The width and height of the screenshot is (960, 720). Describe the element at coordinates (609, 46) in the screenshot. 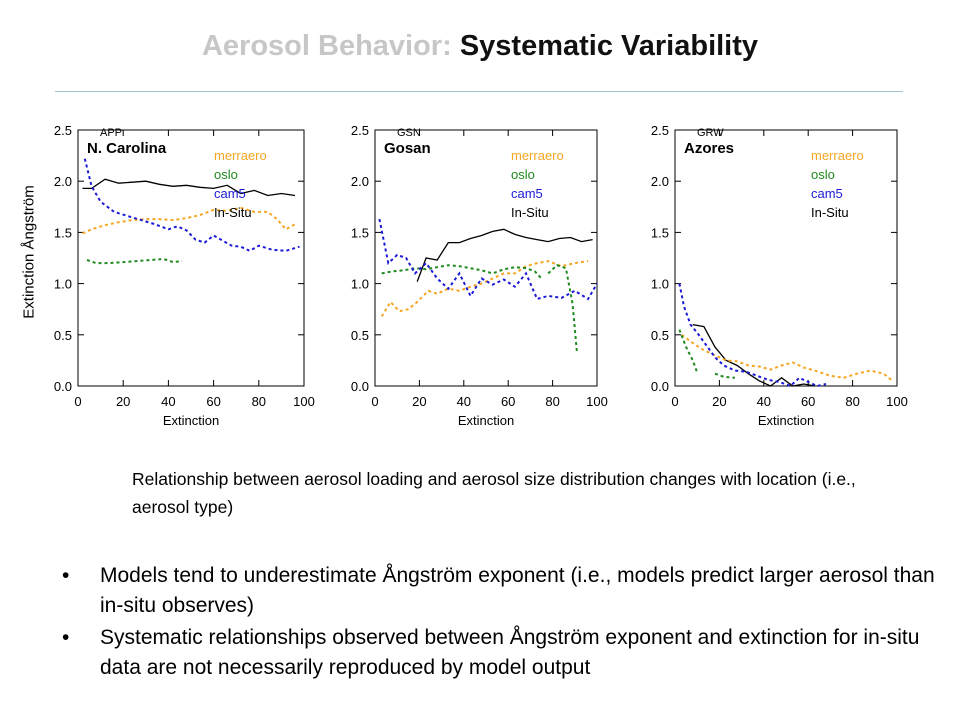

I see `slide-title-main: Systematic Variability` at that location.